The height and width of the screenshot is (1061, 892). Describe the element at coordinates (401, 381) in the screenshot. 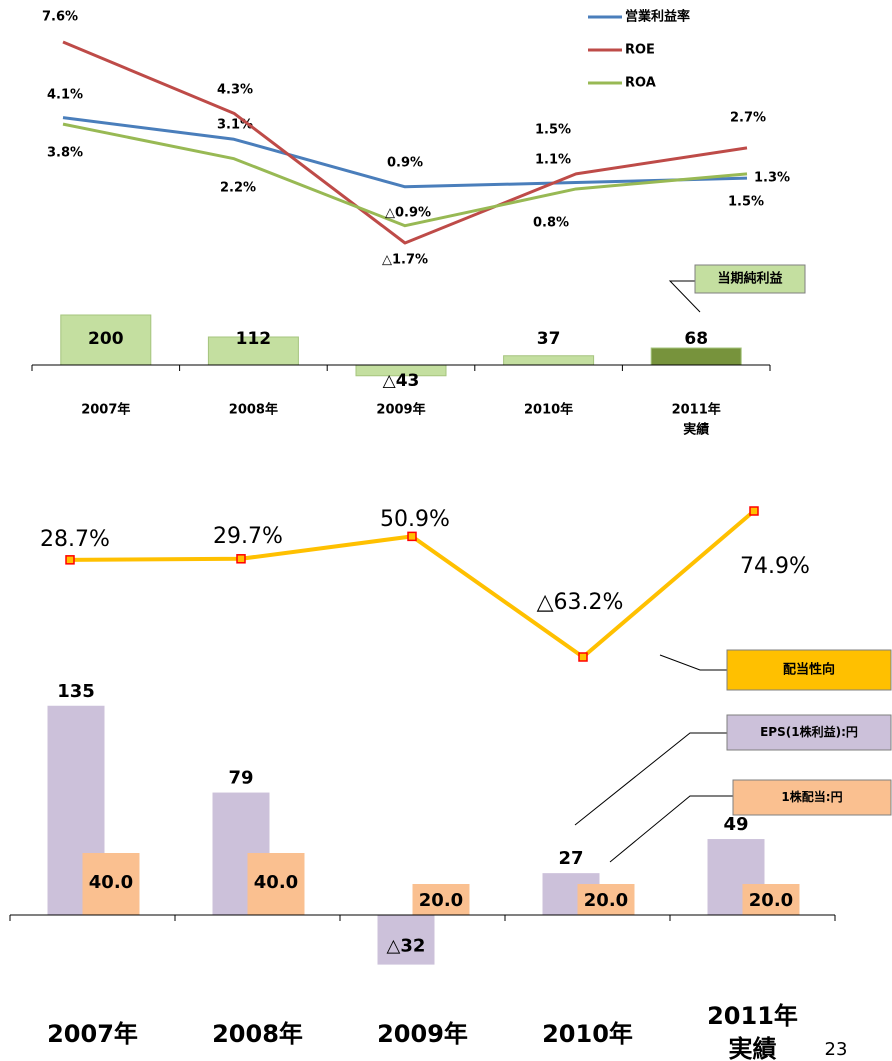

I see `data-label: △43` at that location.